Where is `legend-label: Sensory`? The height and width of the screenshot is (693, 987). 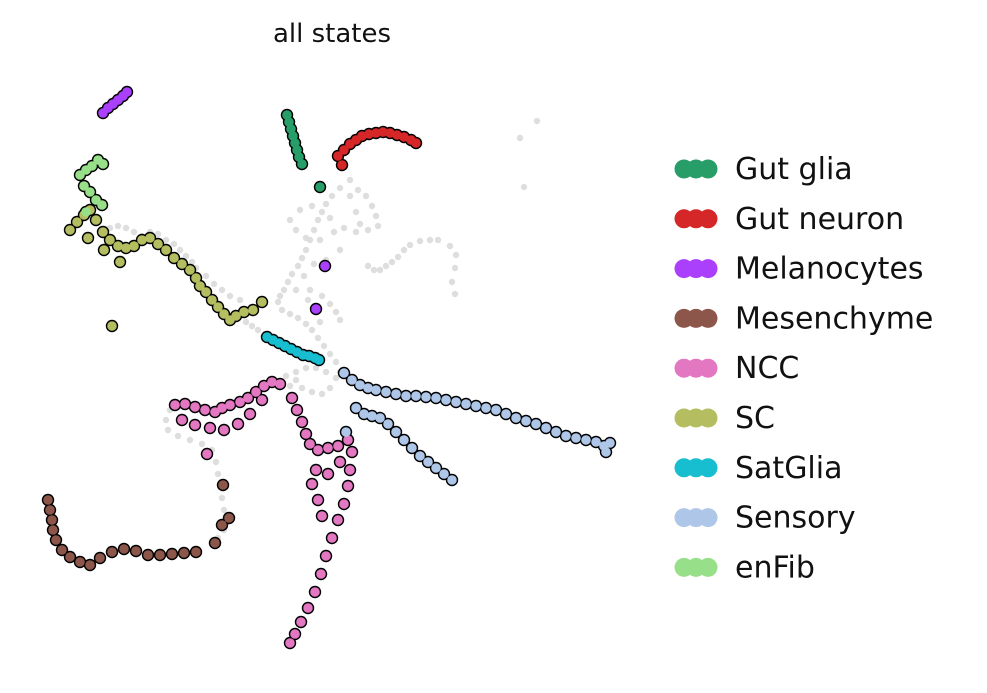 legend-label: Sensory is located at coordinates (795, 518).